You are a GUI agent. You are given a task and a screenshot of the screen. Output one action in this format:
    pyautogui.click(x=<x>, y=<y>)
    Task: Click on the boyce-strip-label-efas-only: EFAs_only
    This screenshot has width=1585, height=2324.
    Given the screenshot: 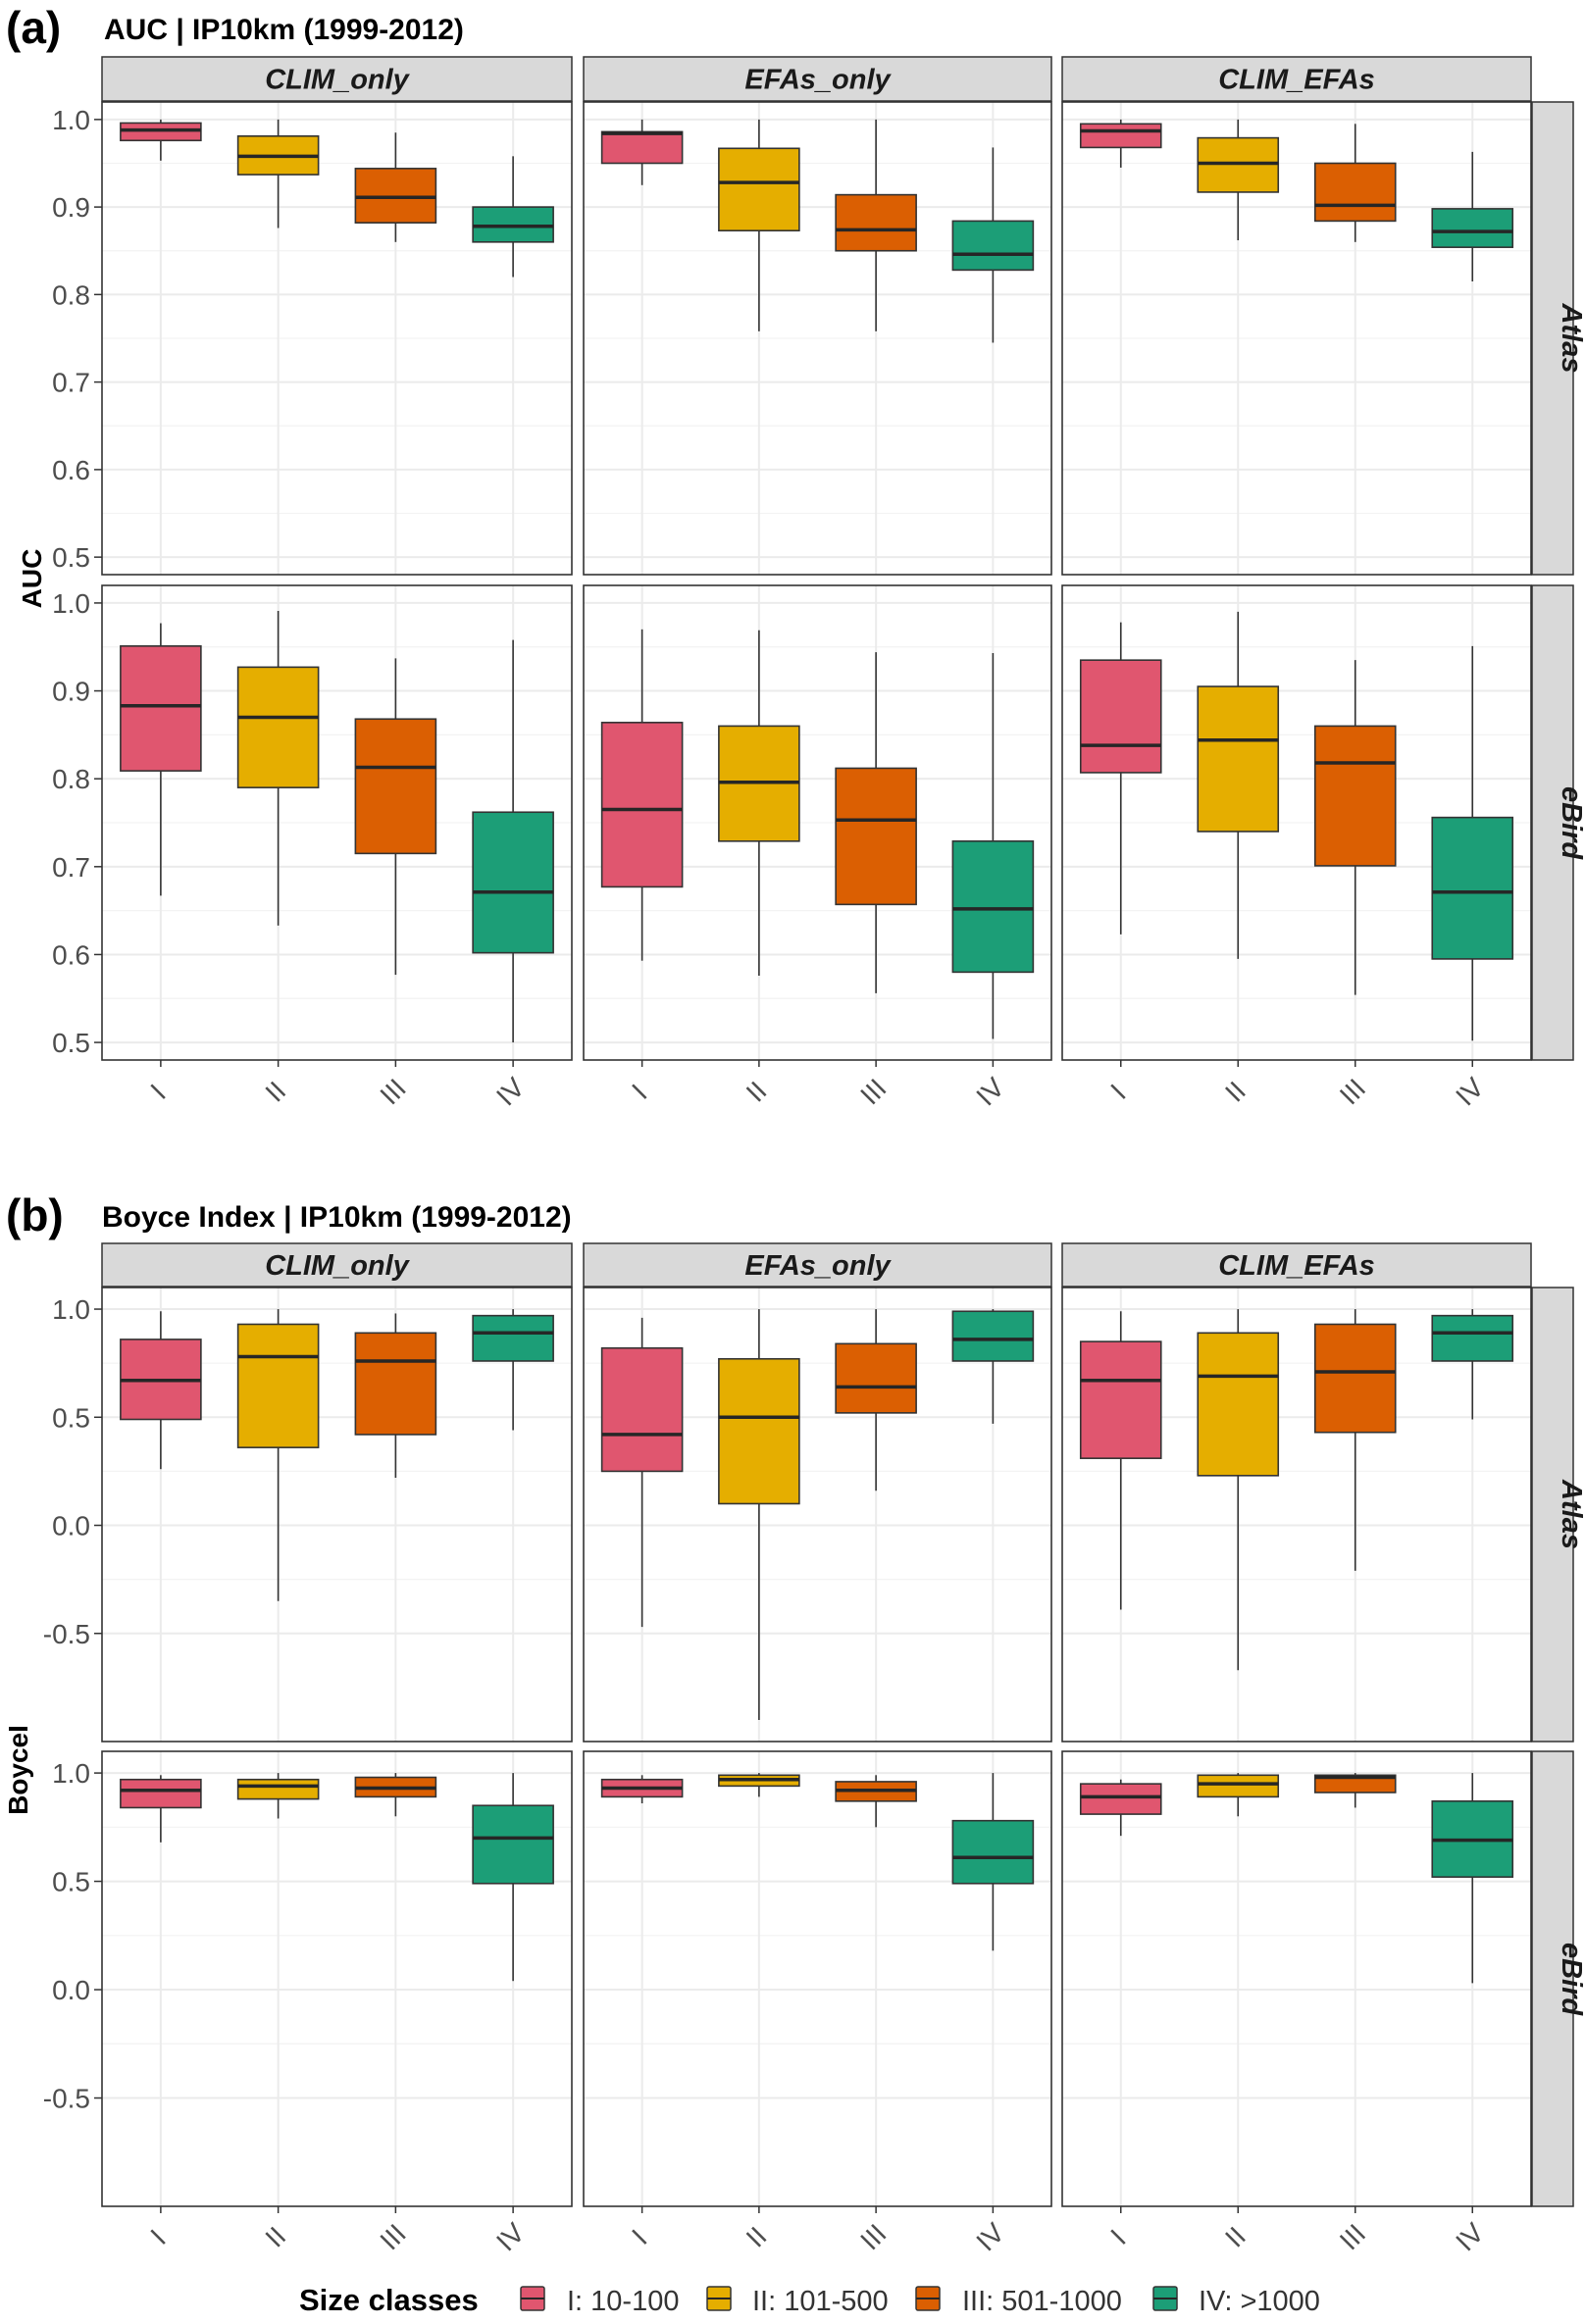 What is the action you would take?
    pyautogui.click(x=818, y=1266)
    